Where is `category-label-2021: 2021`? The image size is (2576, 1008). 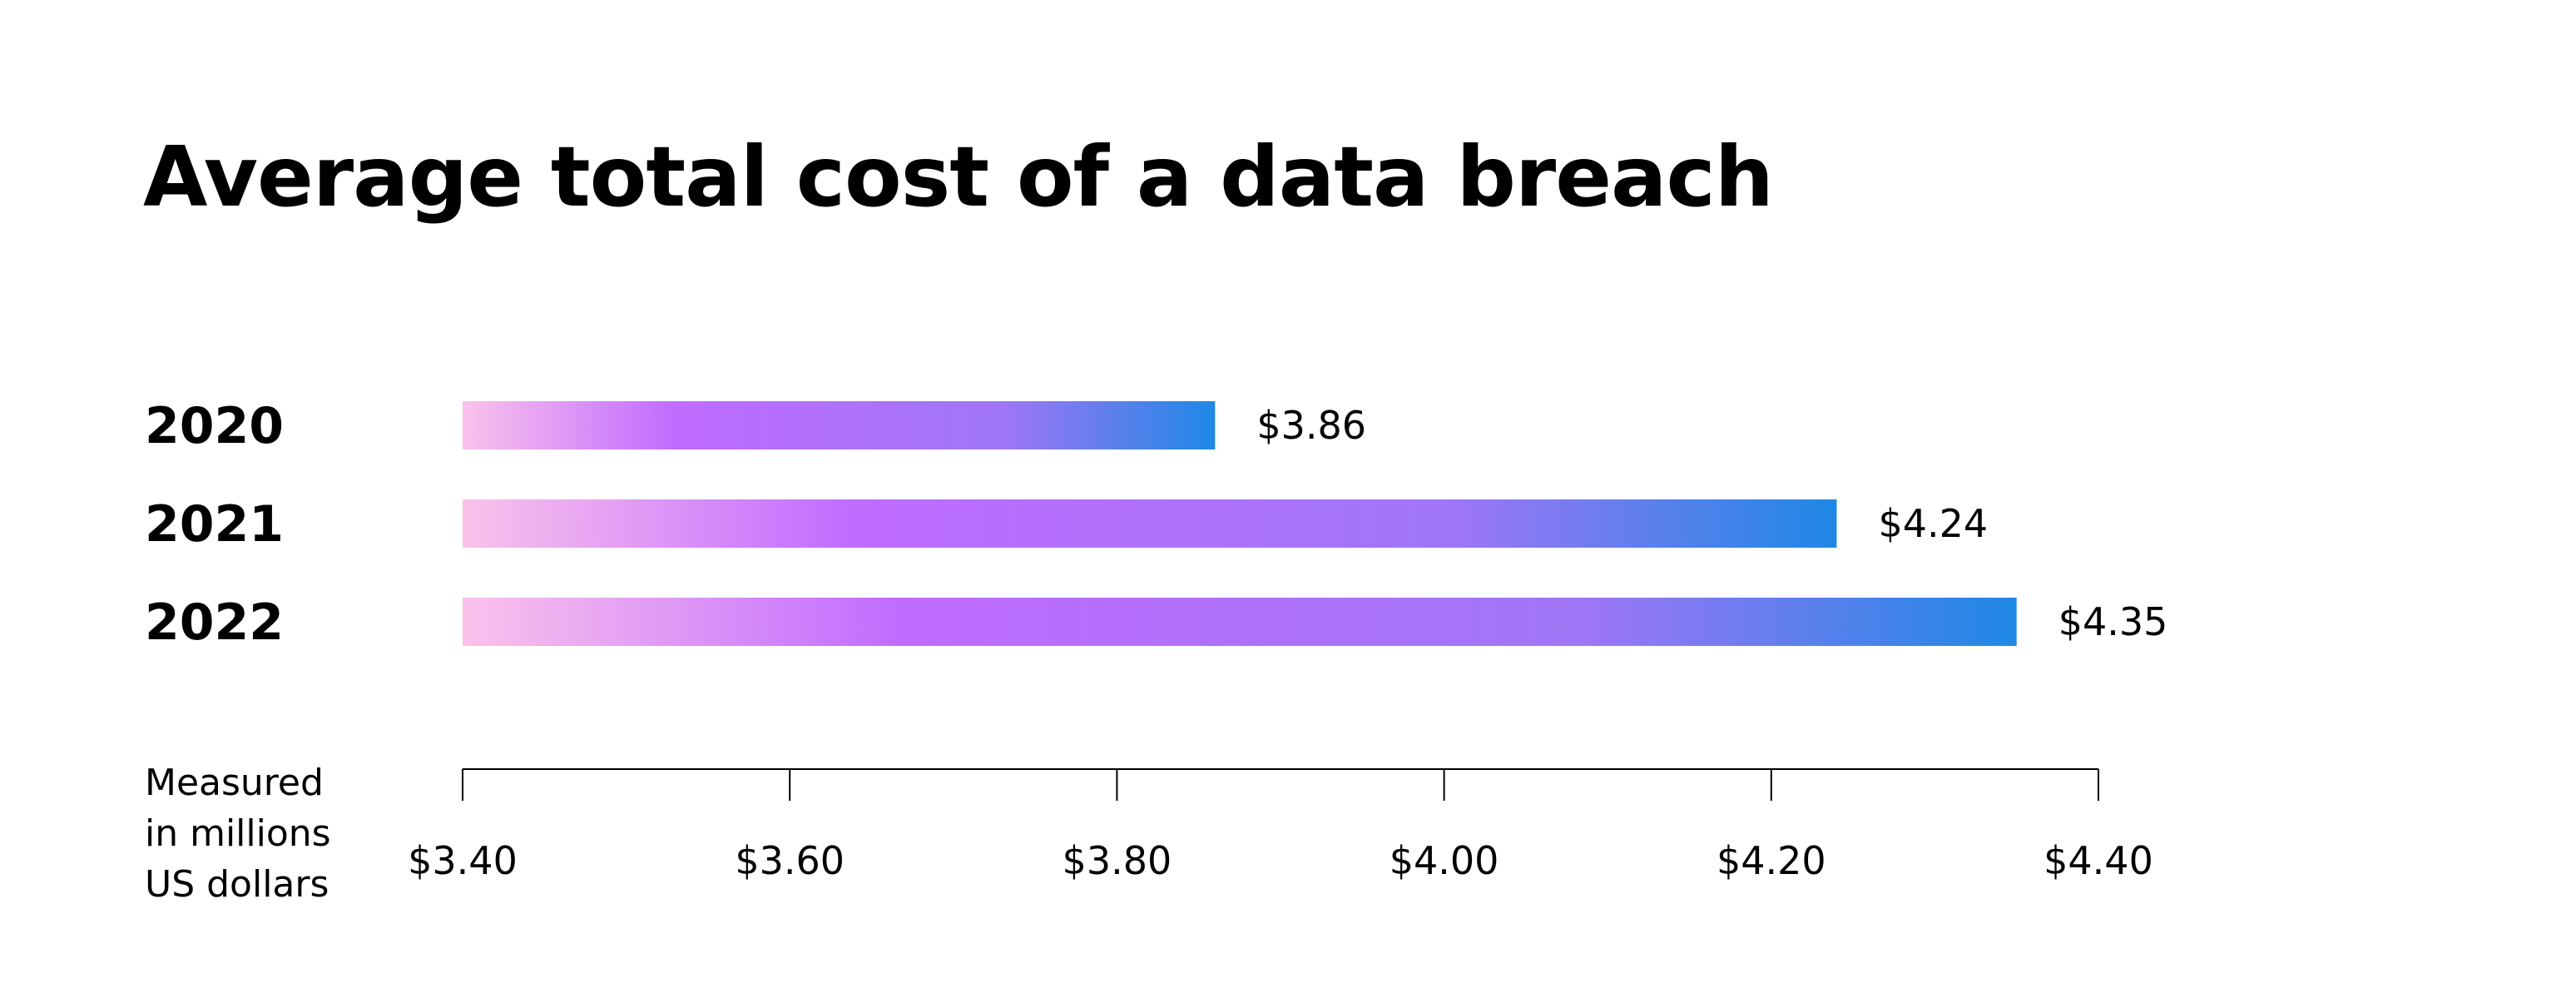
category-label-2021: 2021 is located at coordinates (214, 524).